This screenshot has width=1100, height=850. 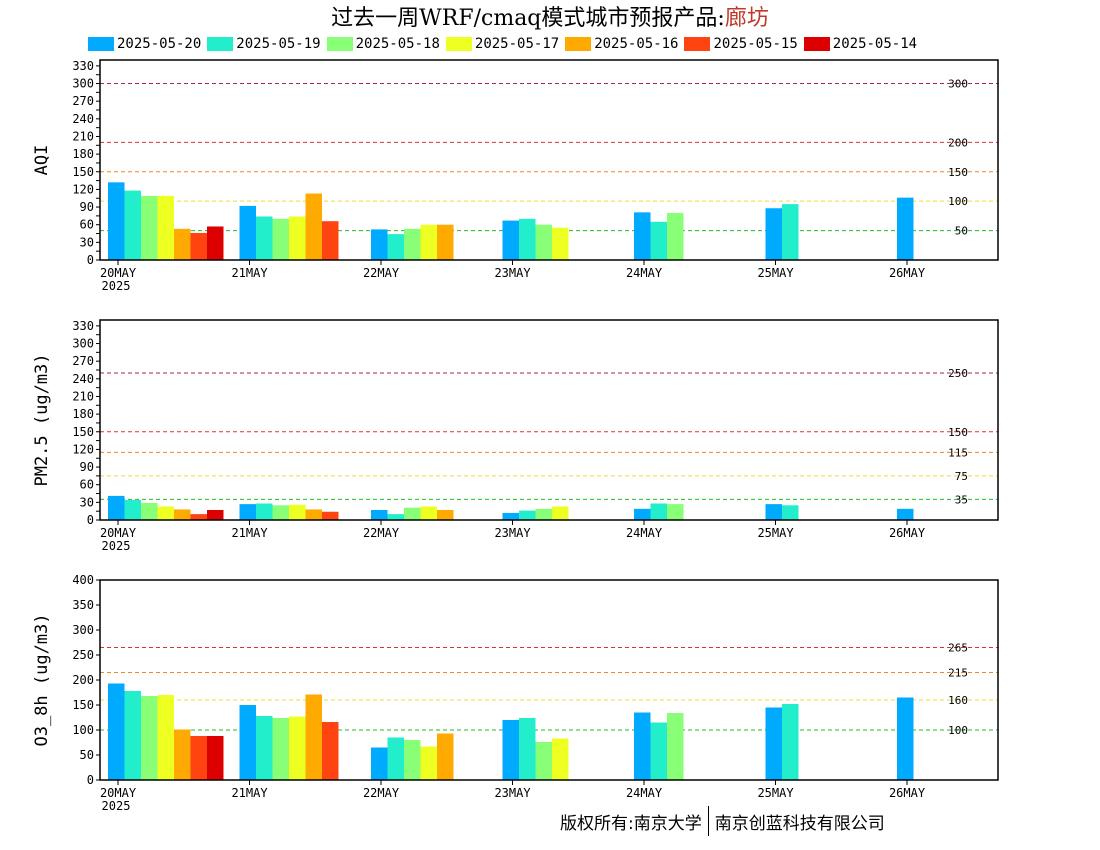 I want to click on legend-item: 2025-05-14, so click(x=860, y=44).